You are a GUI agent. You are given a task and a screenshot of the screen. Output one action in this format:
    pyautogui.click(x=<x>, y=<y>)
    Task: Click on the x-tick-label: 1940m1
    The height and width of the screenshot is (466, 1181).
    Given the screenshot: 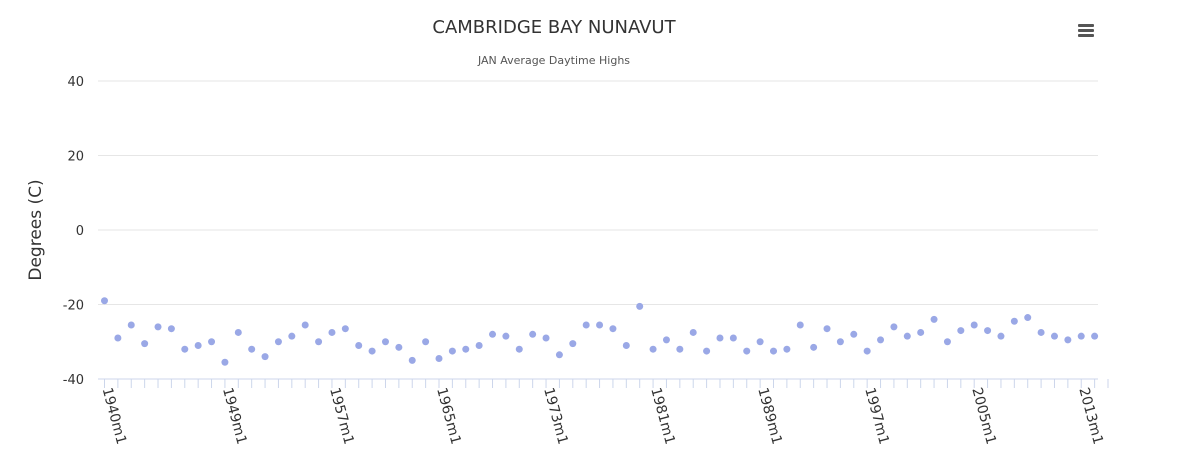 What is the action you would take?
    pyautogui.click(x=114, y=416)
    